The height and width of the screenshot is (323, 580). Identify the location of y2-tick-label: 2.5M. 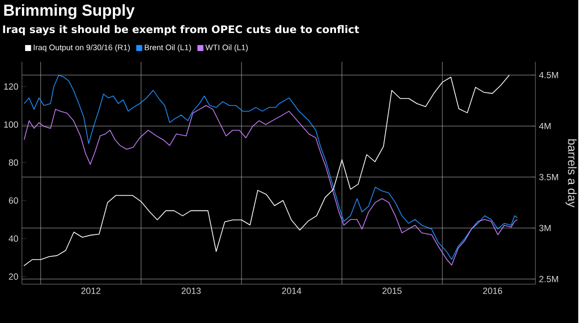
(548, 279).